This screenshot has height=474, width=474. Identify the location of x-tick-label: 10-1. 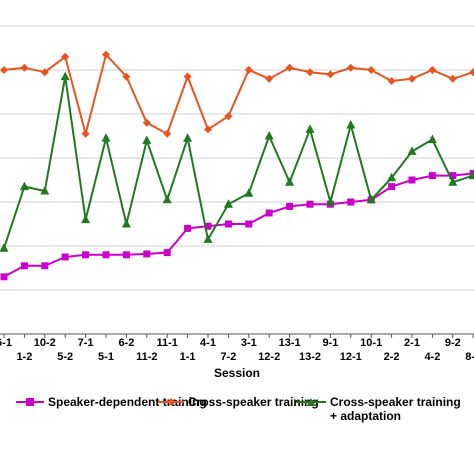
(371, 343).